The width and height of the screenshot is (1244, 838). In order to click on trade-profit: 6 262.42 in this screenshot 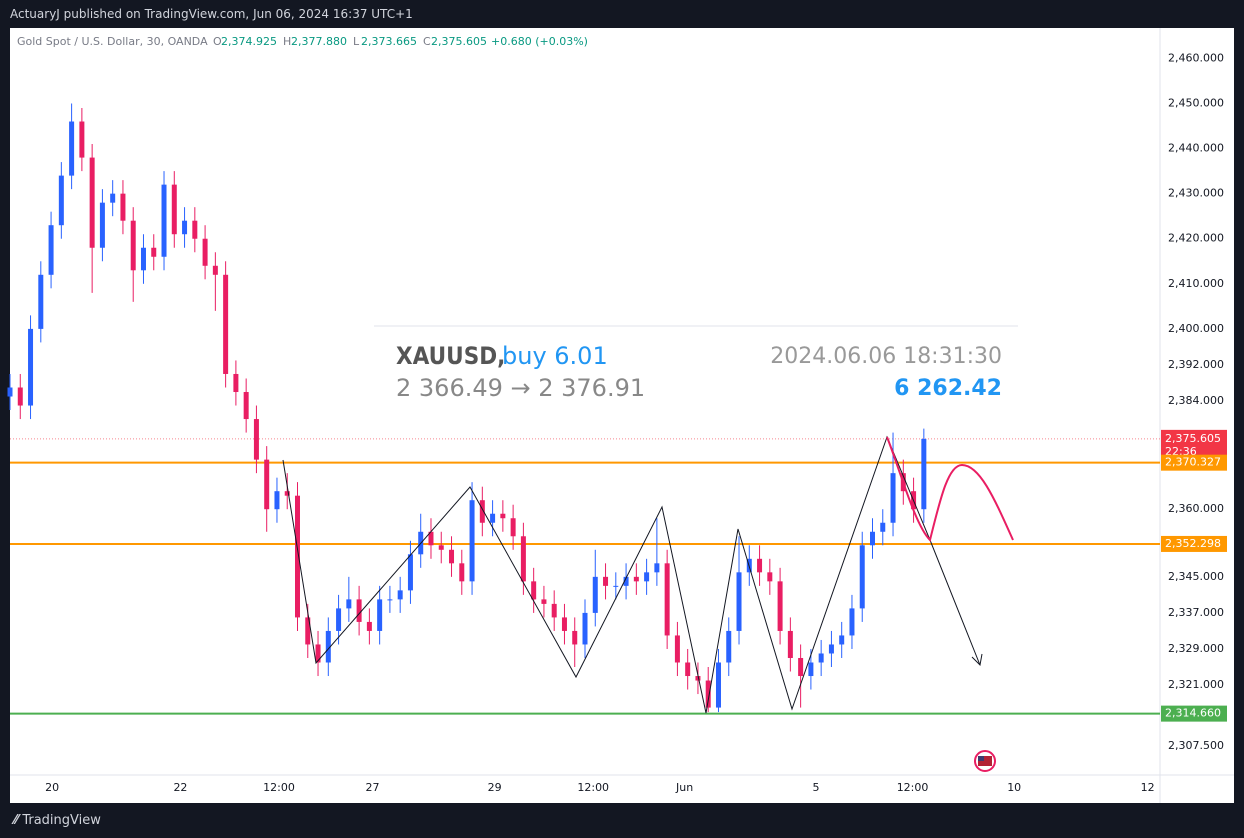, I will do `click(948, 388)`.